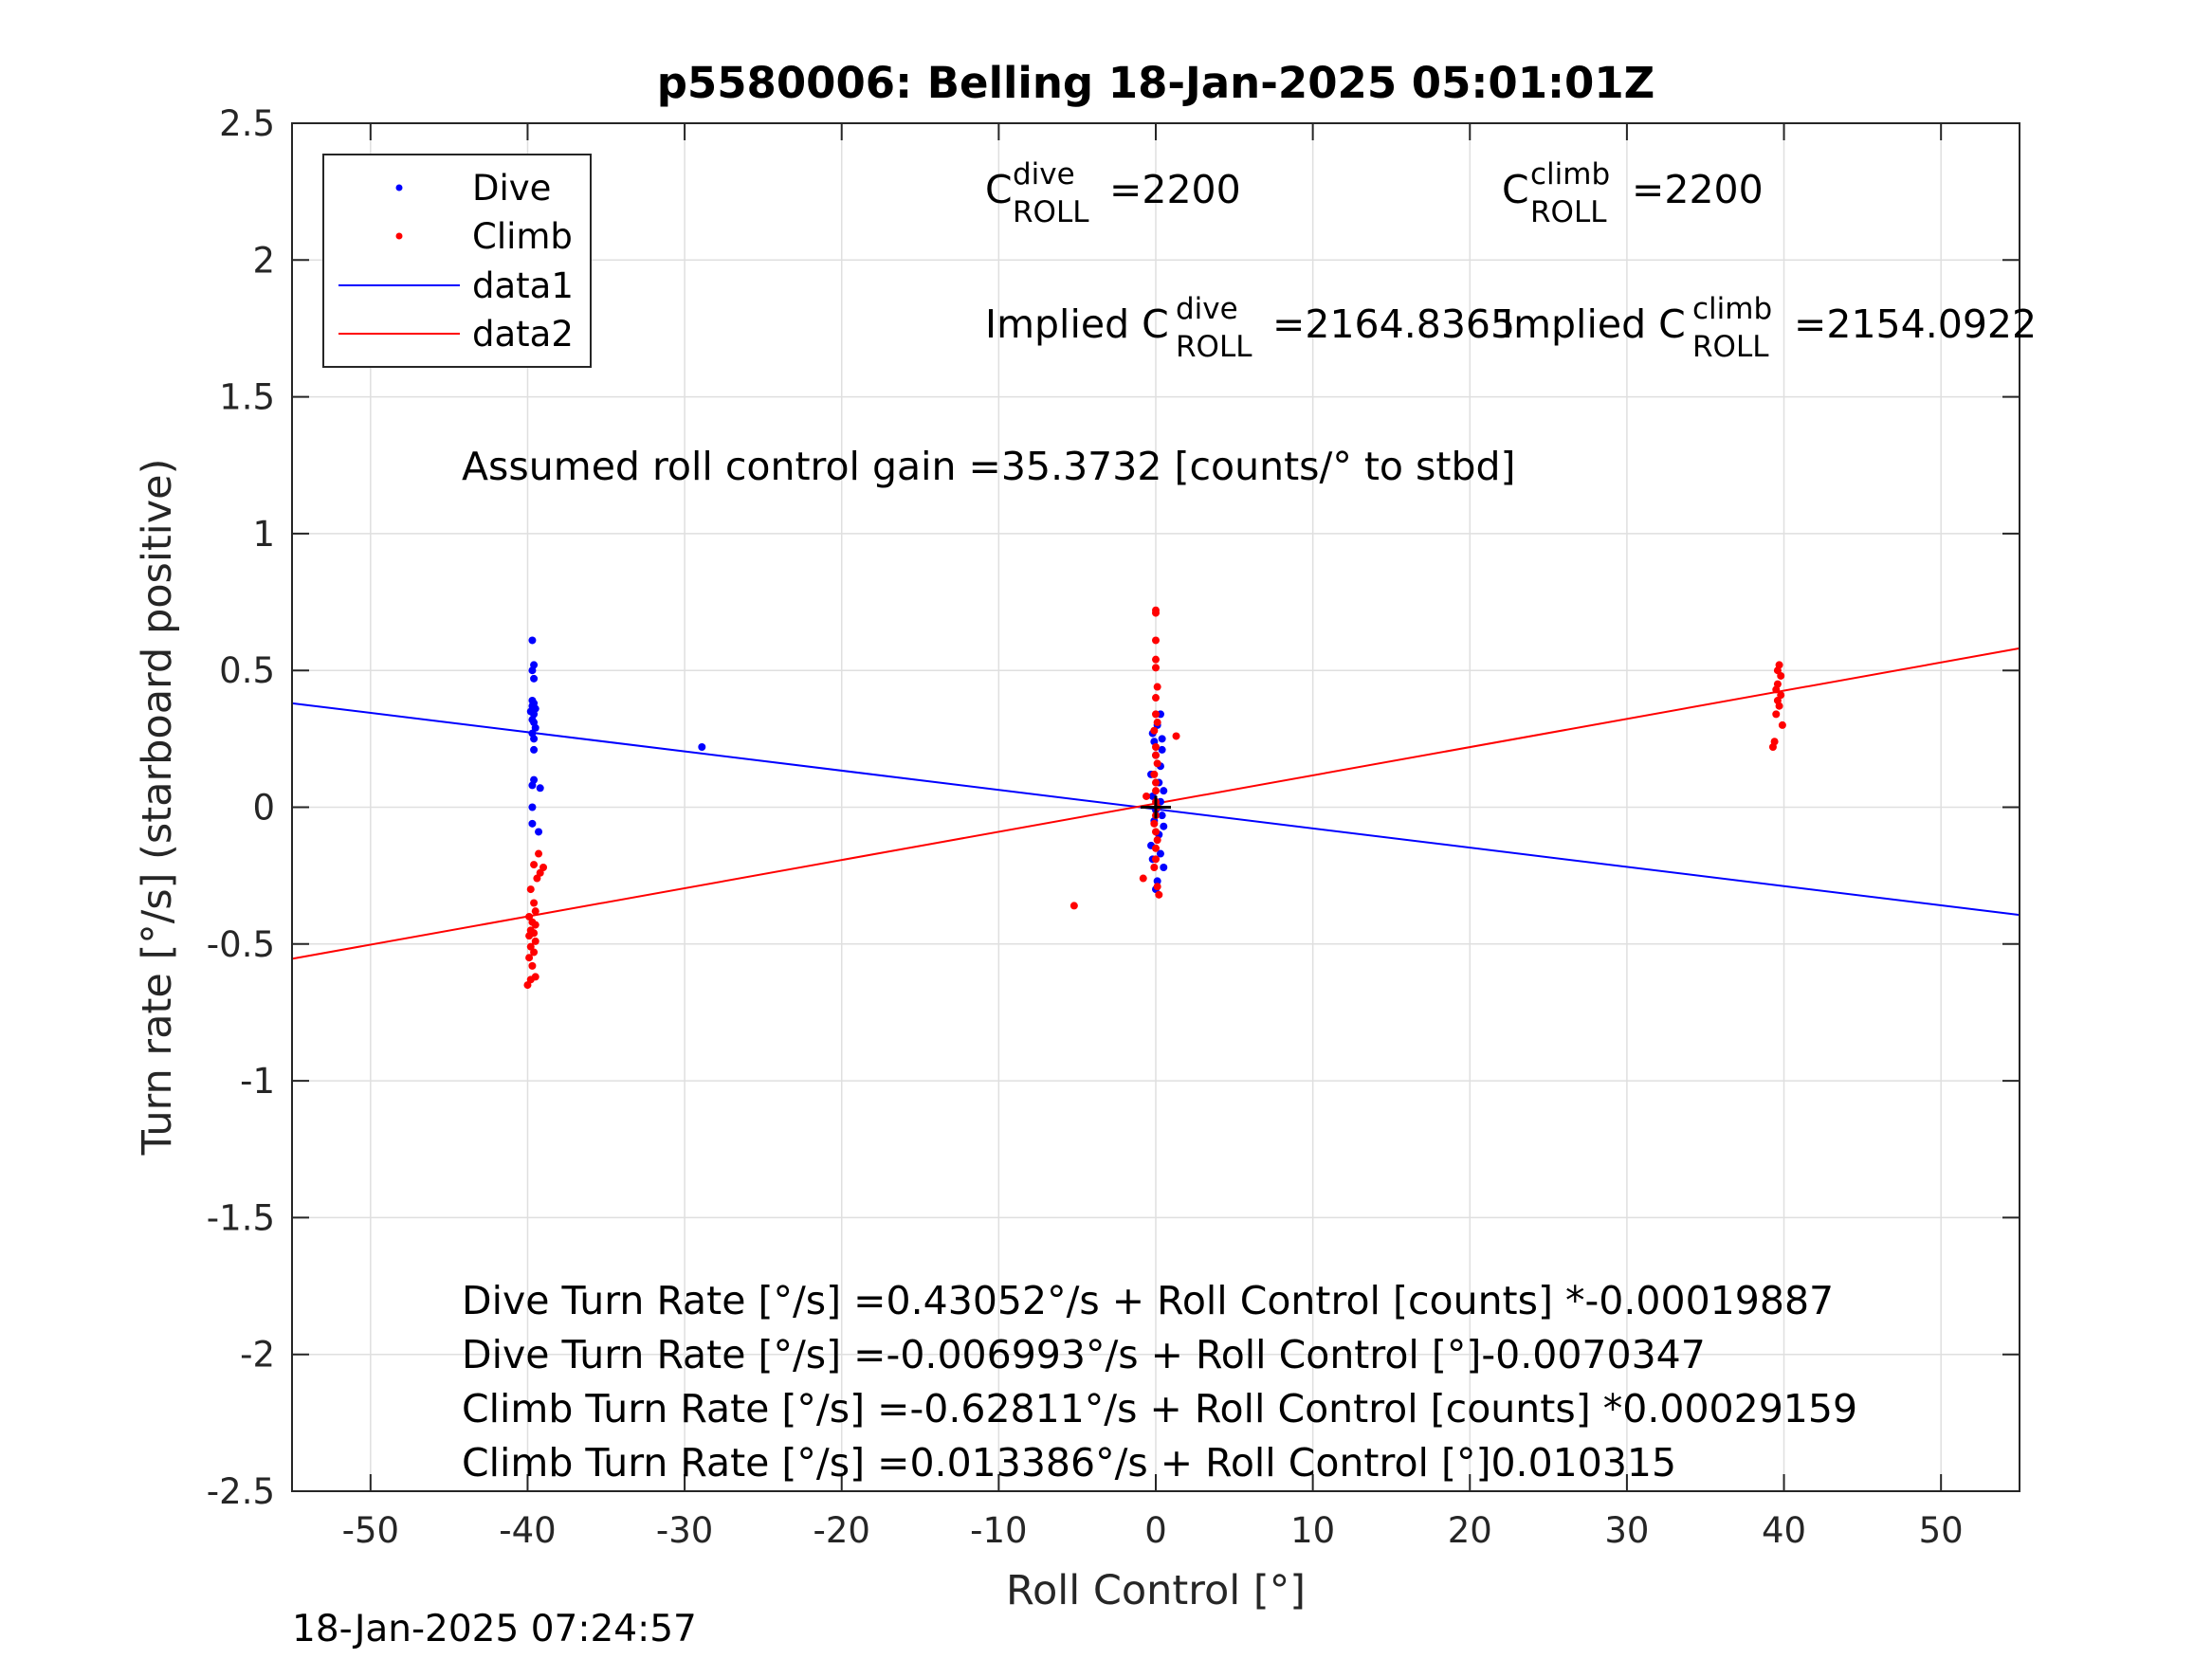 Image resolution: width=2212 pixels, height=1659 pixels. What do you see at coordinates (1207, 309) in the screenshot?
I see `implied-dive-sup: dive` at bounding box center [1207, 309].